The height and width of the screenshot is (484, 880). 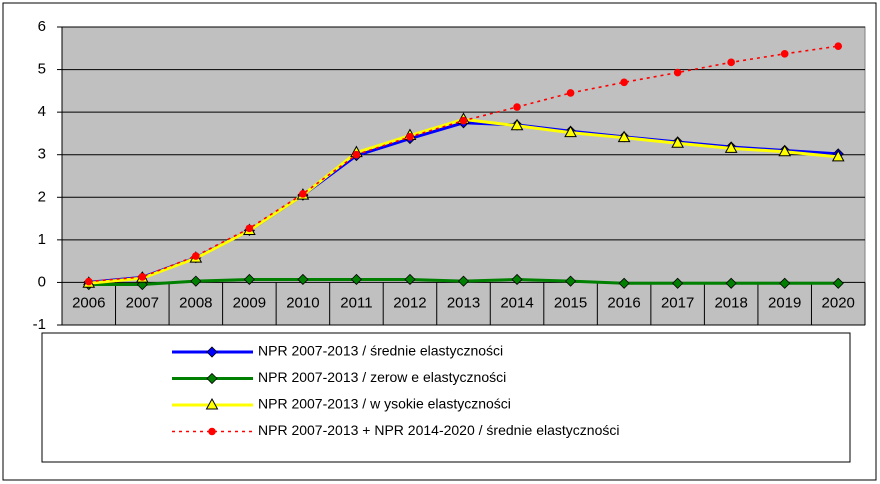 I want to click on y-tick-label: 2, so click(x=42, y=196).